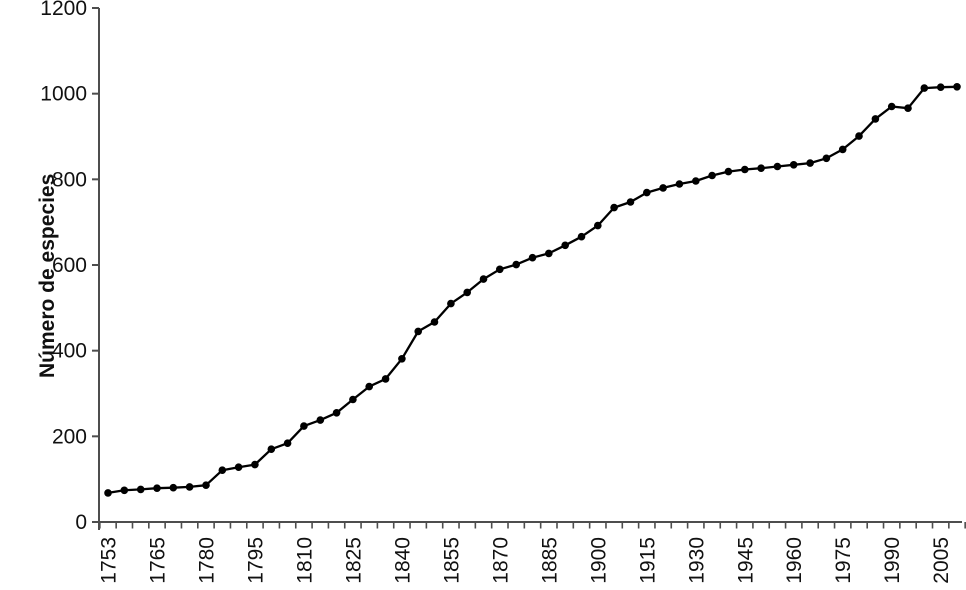 This screenshot has width=966, height=590. What do you see at coordinates (157, 560) in the screenshot?
I see `x-tick-label: 1765` at bounding box center [157, 560].